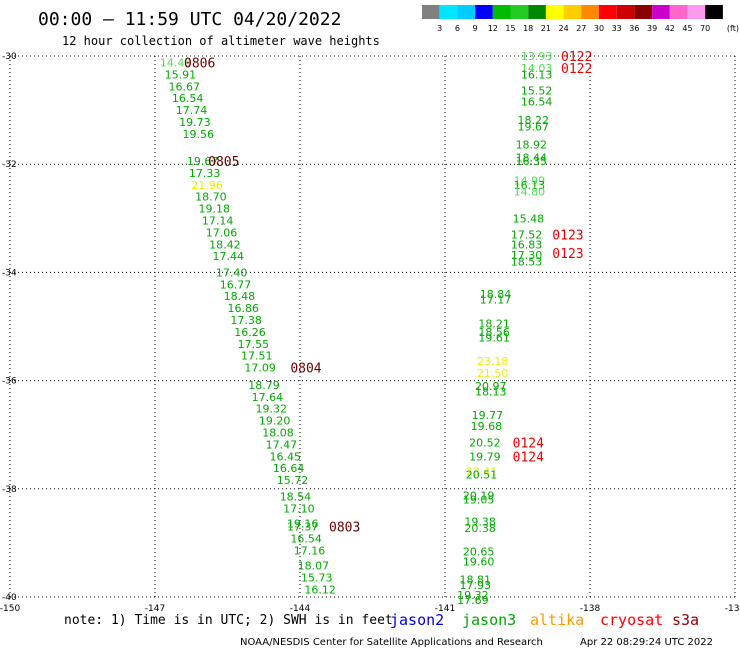  Describe the element at coordinates (185, 86) in the screenshot. I see `data-point-label: 16.67` at that location.